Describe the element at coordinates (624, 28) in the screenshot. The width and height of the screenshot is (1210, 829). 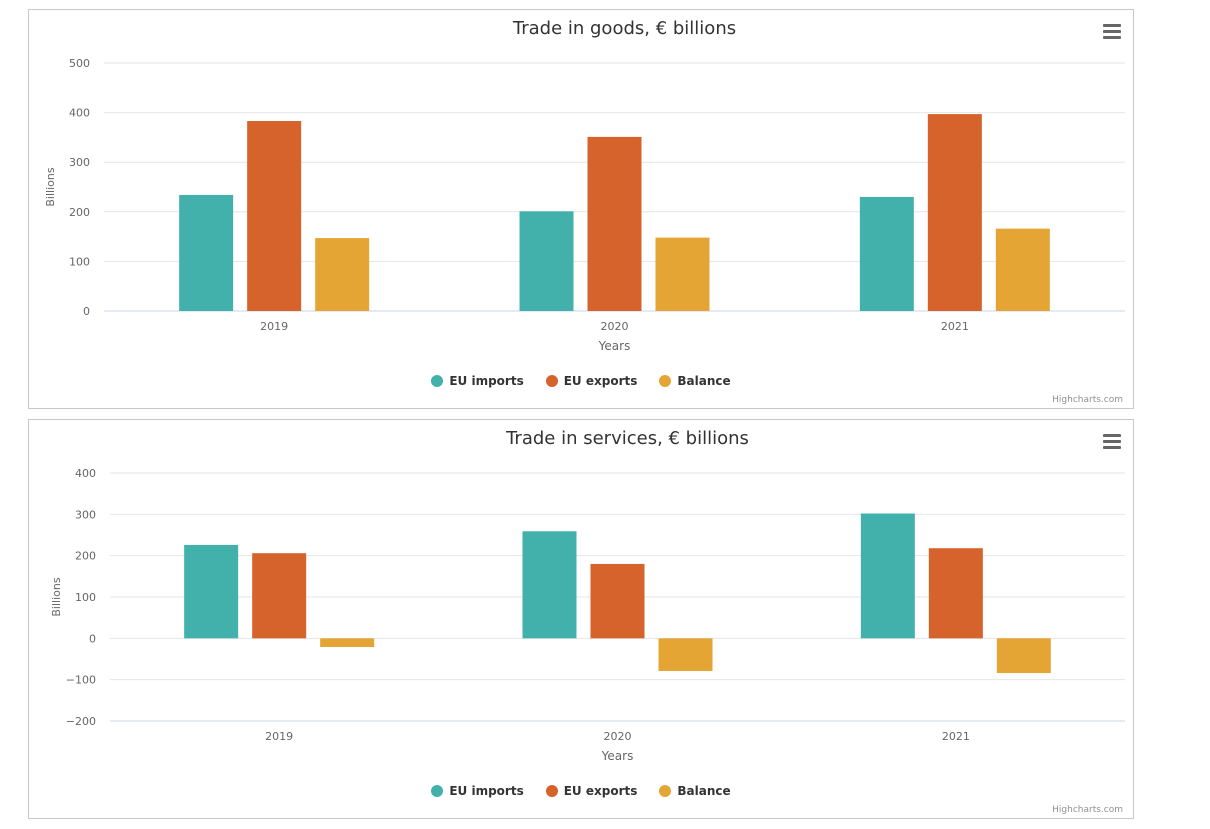
I see `chart-title: Trade in goods, € billions` at that location.